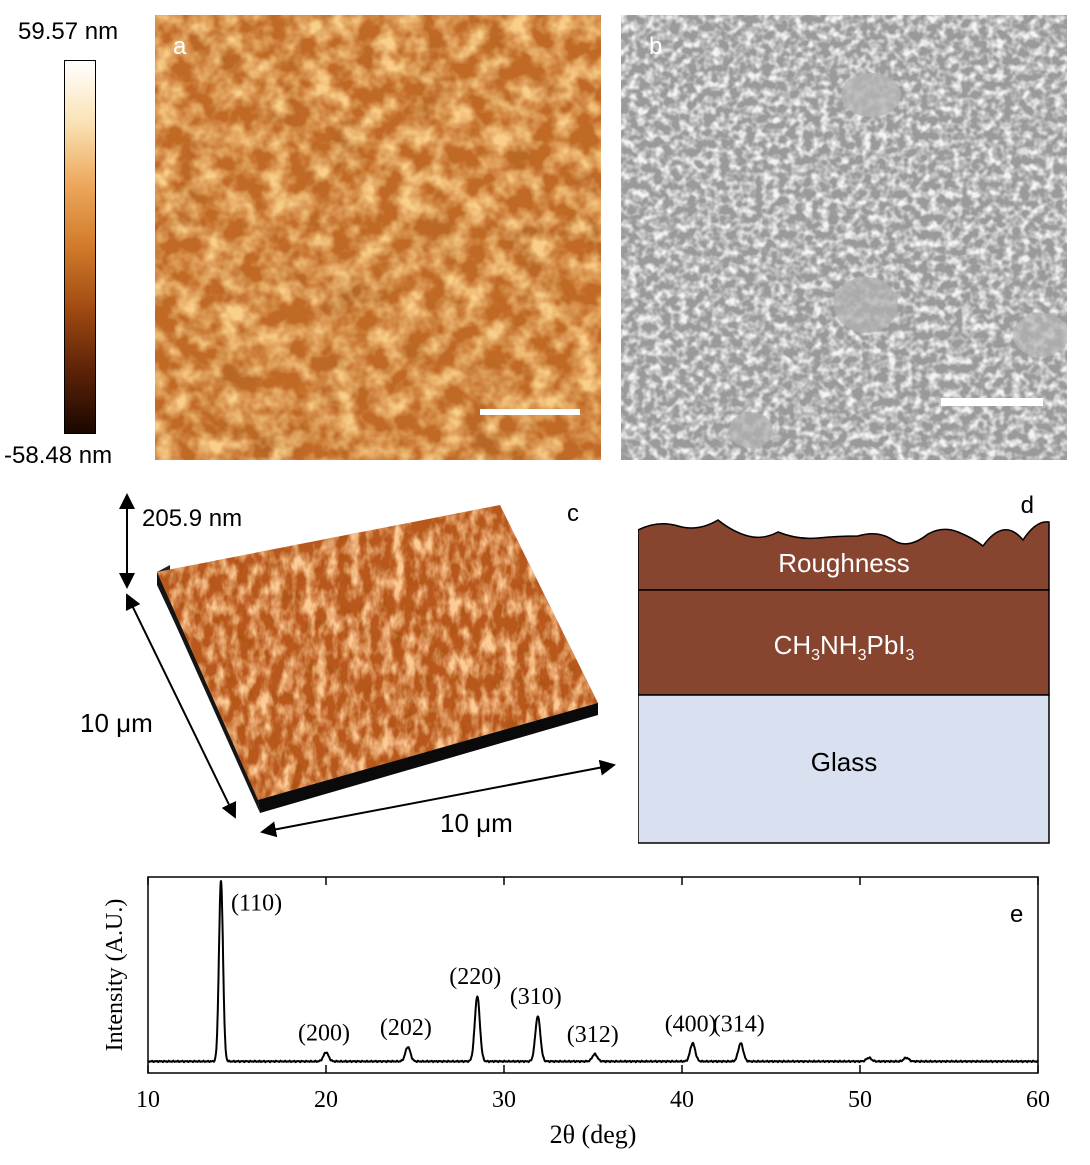 Image resolution: width=1090 pixels, height=1165 pixels. Describe the element at coordinates (593, 1035) in the screenshot. I see `peak-label: (312)` at that location.